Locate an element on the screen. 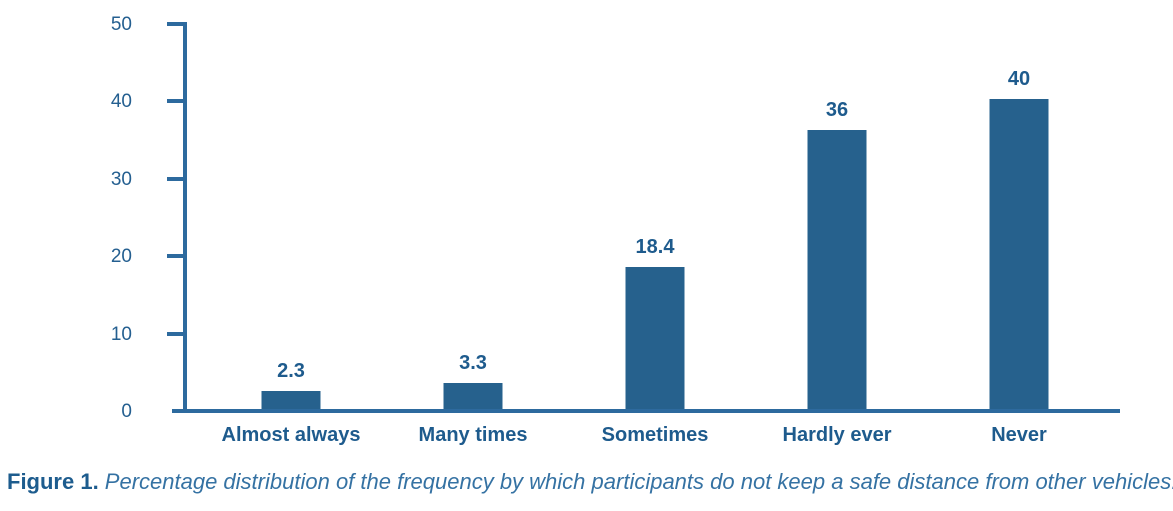 Image resolution: width=1173 pixels, height=511 pixels. bar-value-label: 2.3 is located at coordinates (291, 371).